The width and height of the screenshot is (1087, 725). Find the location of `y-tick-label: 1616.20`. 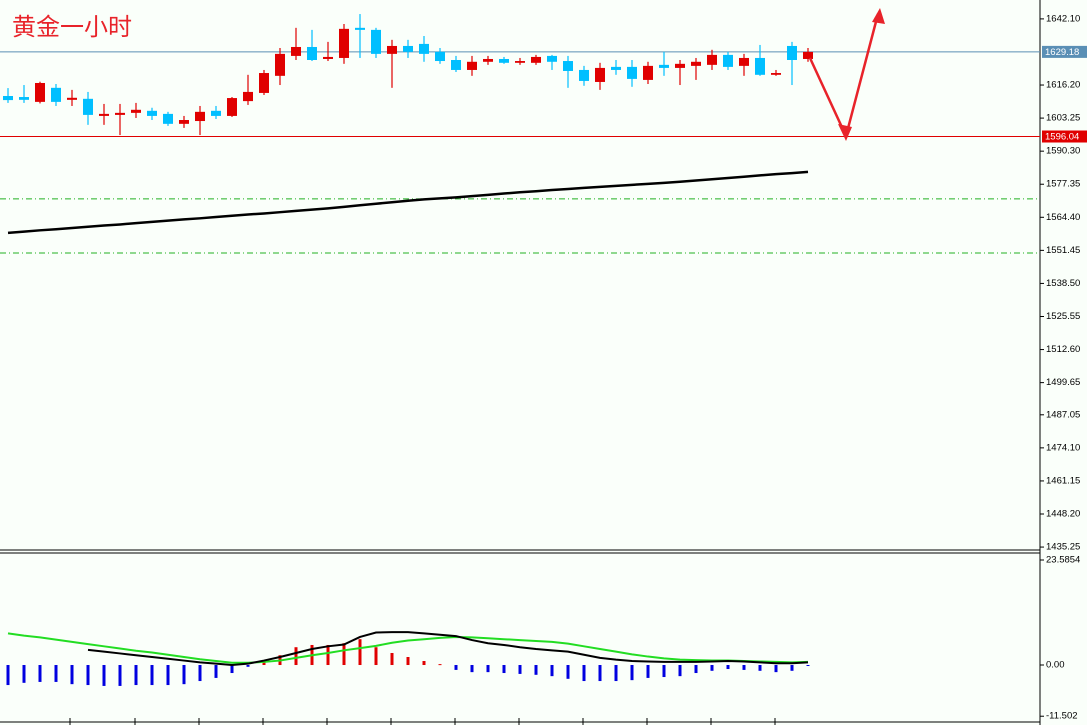

y-tick-label: 1616.20 is located at coordinates (1063, 85).